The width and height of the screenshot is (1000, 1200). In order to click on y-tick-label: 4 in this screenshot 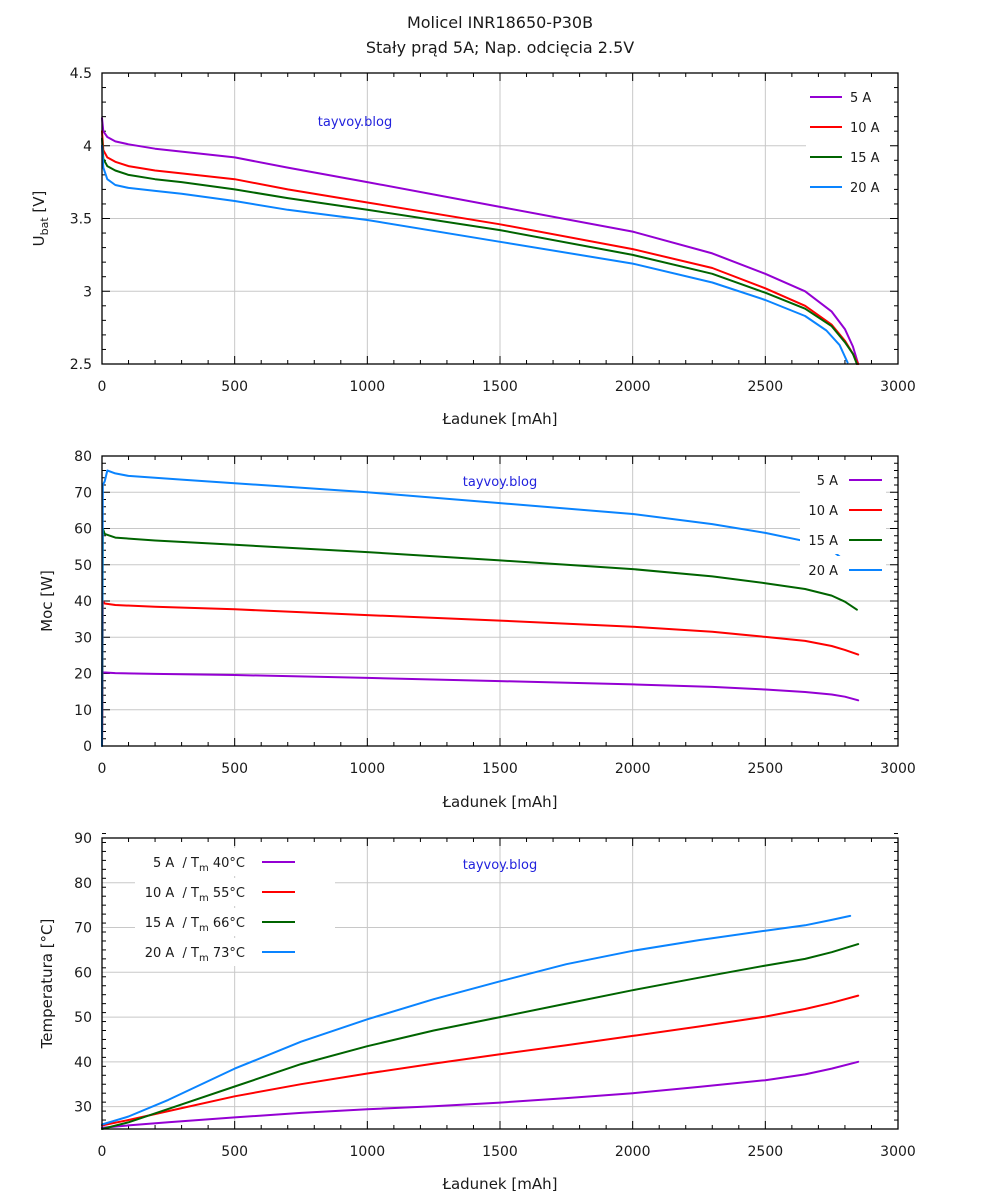, I will do `click(87, 147)`.